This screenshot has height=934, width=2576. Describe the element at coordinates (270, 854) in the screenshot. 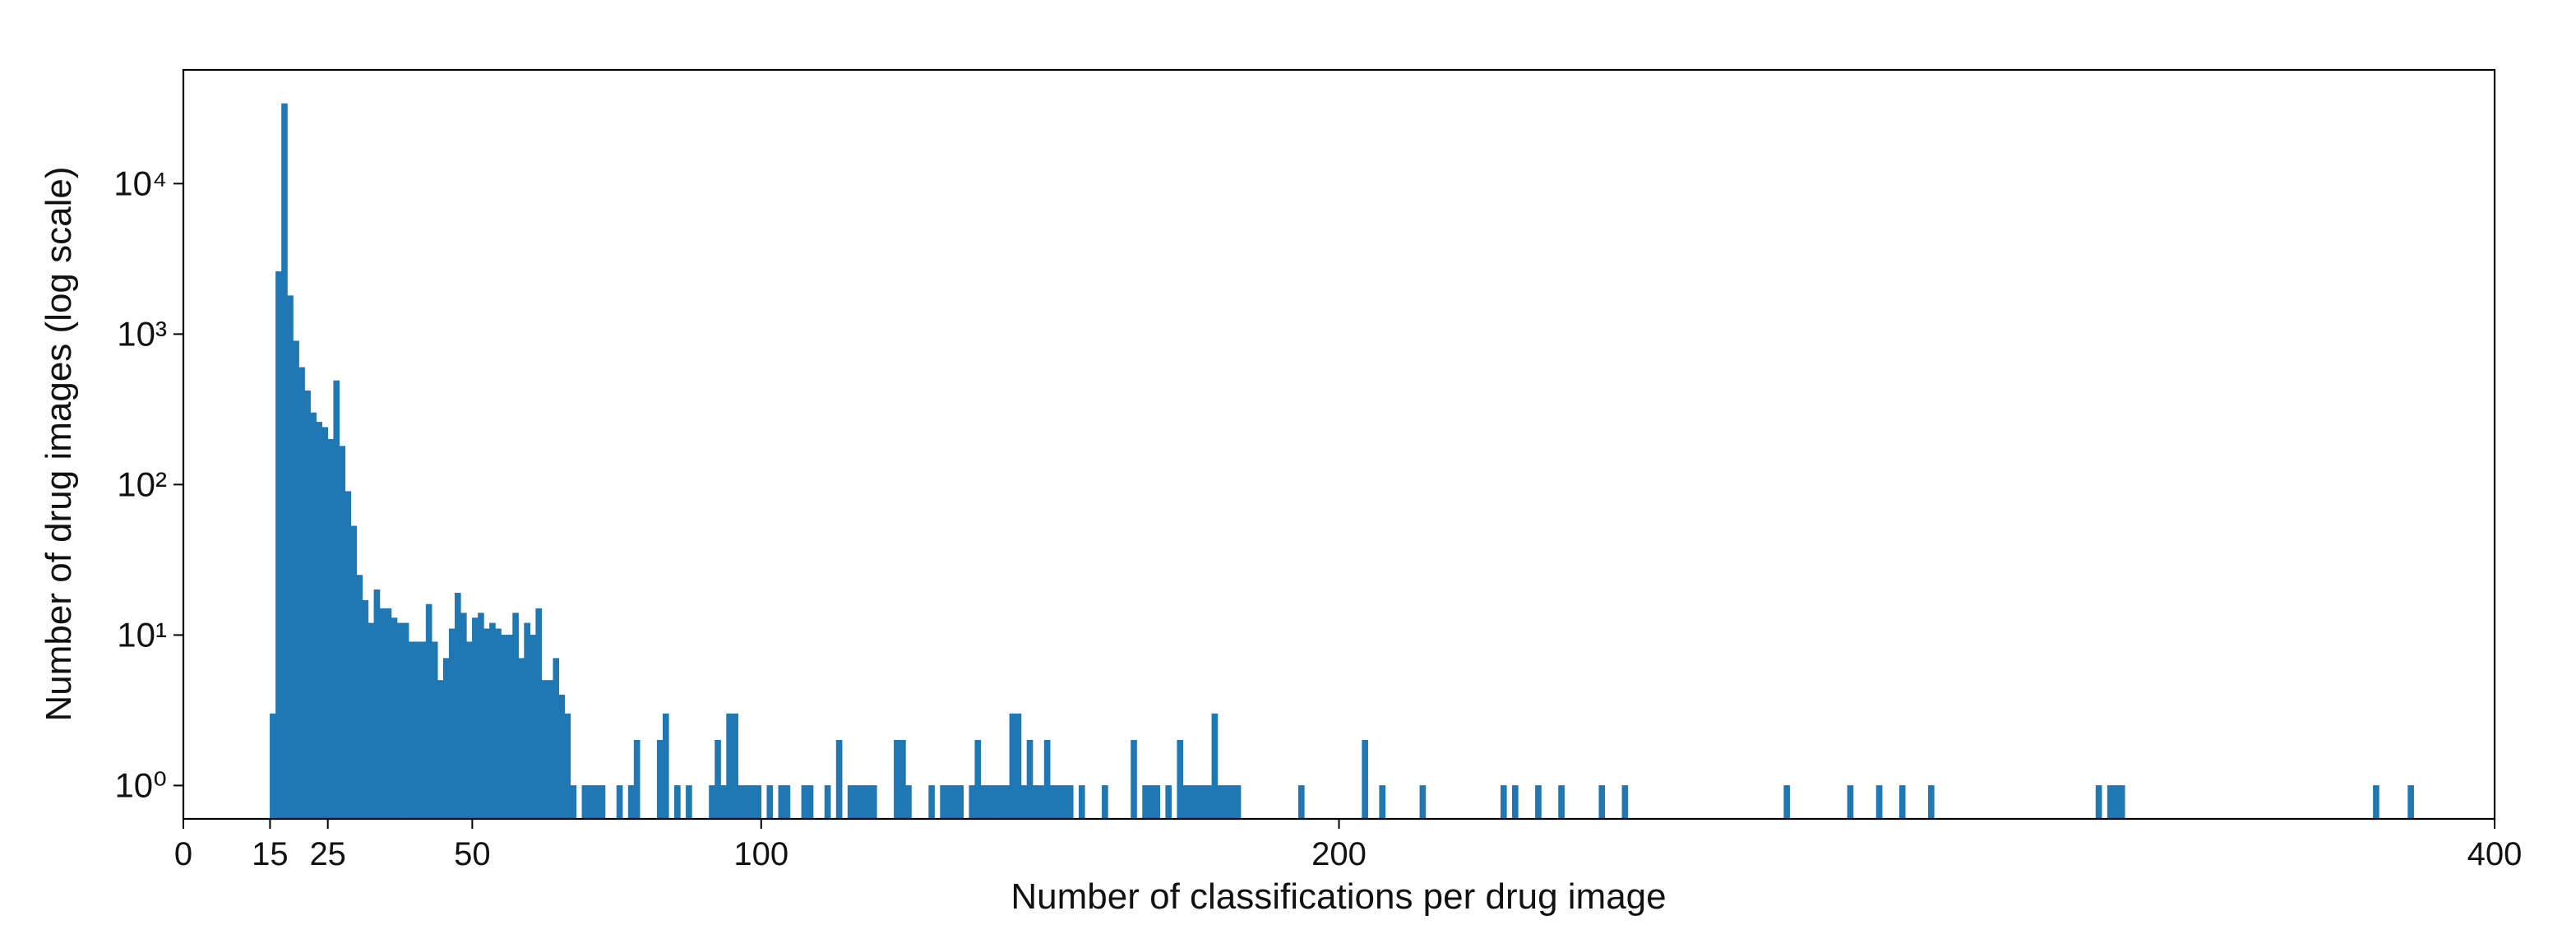

I see `x-tick-label: 15` at that location.